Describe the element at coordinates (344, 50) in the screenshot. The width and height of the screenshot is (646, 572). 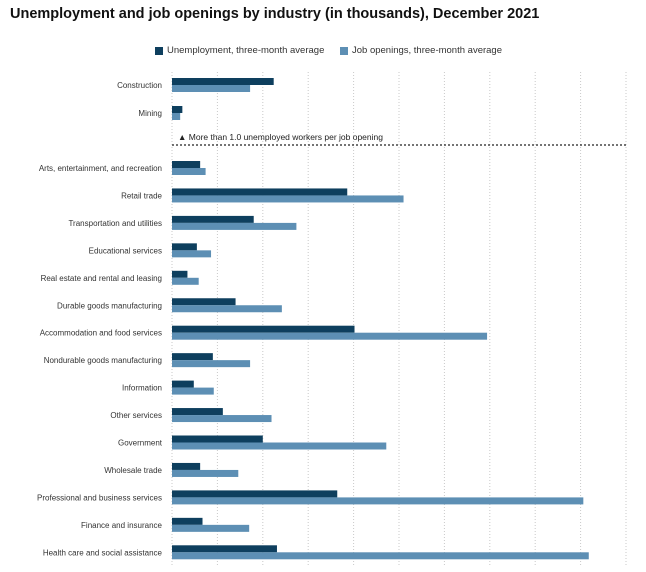
I see `legend-swatch-job-openings` at that location.